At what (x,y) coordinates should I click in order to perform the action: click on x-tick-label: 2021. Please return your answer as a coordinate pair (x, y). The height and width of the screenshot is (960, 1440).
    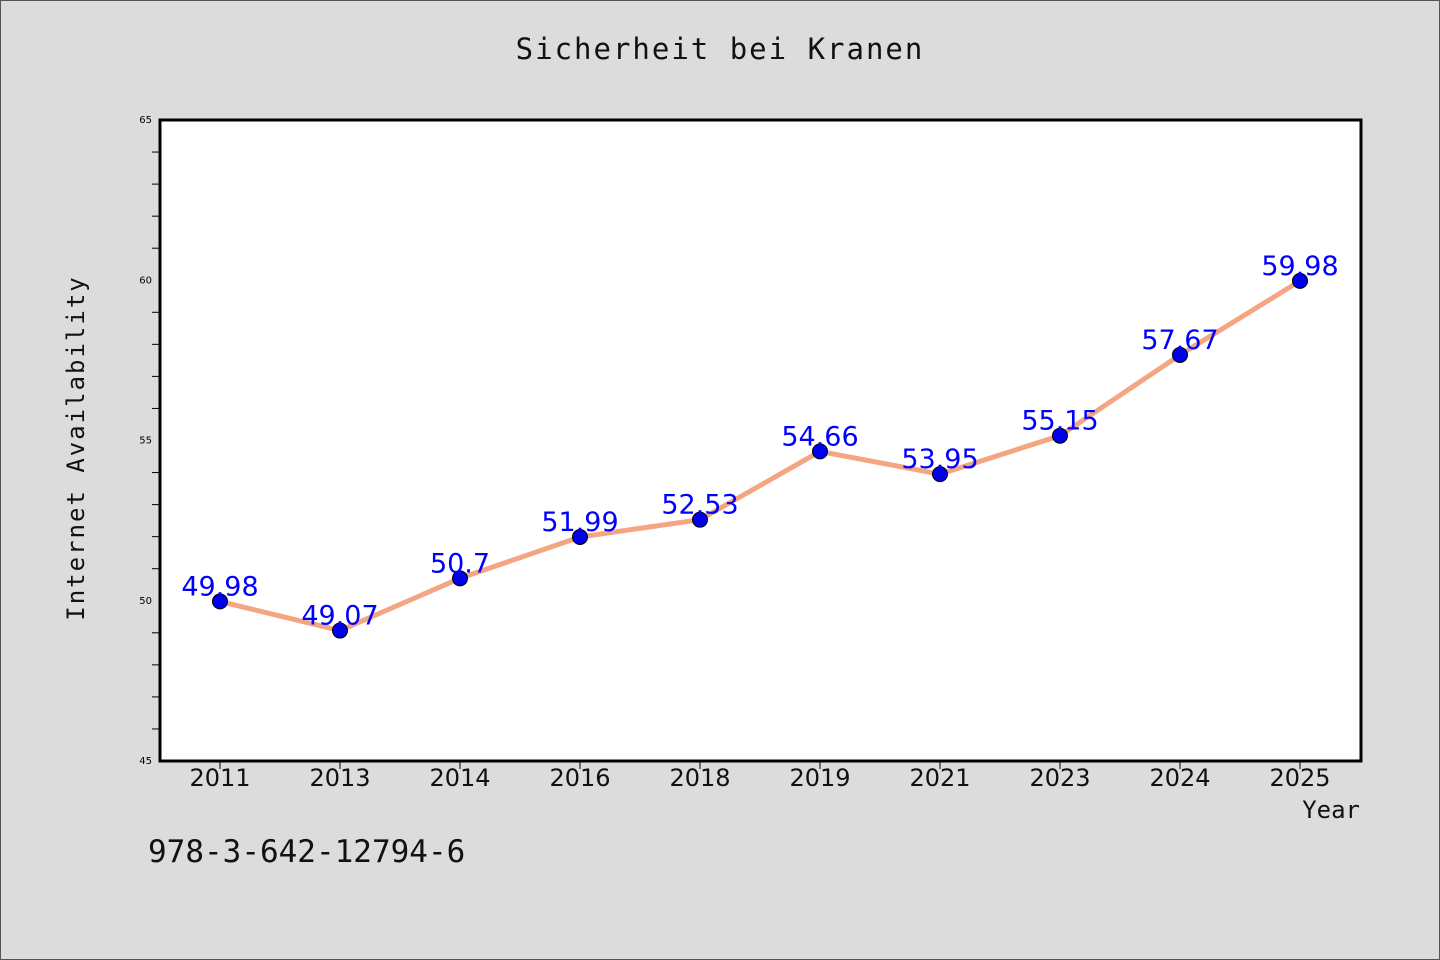
    Looking at the image, I should click on (939, 778).